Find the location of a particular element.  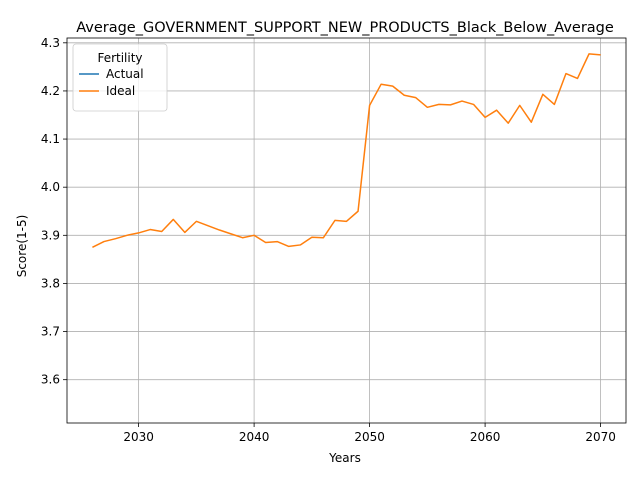

y-tick-label: 4.3 is located at coordinates (50, 43).